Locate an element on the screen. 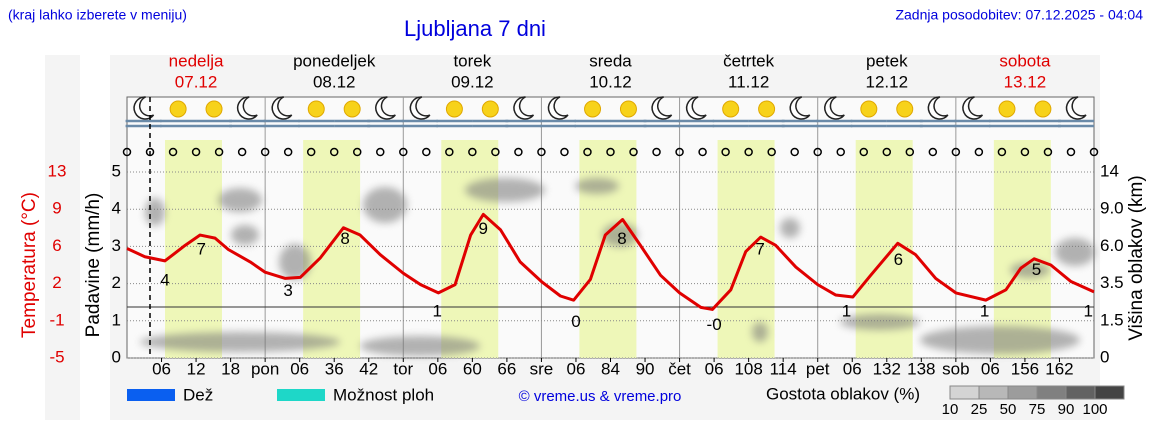 The height and width of the screenshot is (443, 1152). day-date: 07.12 is located at coordinates (196, 81).